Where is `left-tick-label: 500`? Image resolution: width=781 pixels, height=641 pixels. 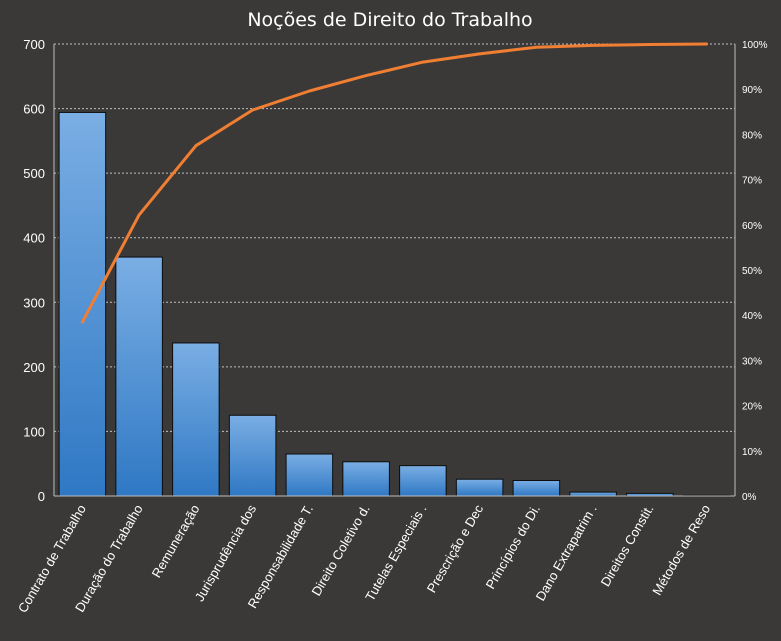 left-tick-label: 500 is located at coordinates (34, 173).